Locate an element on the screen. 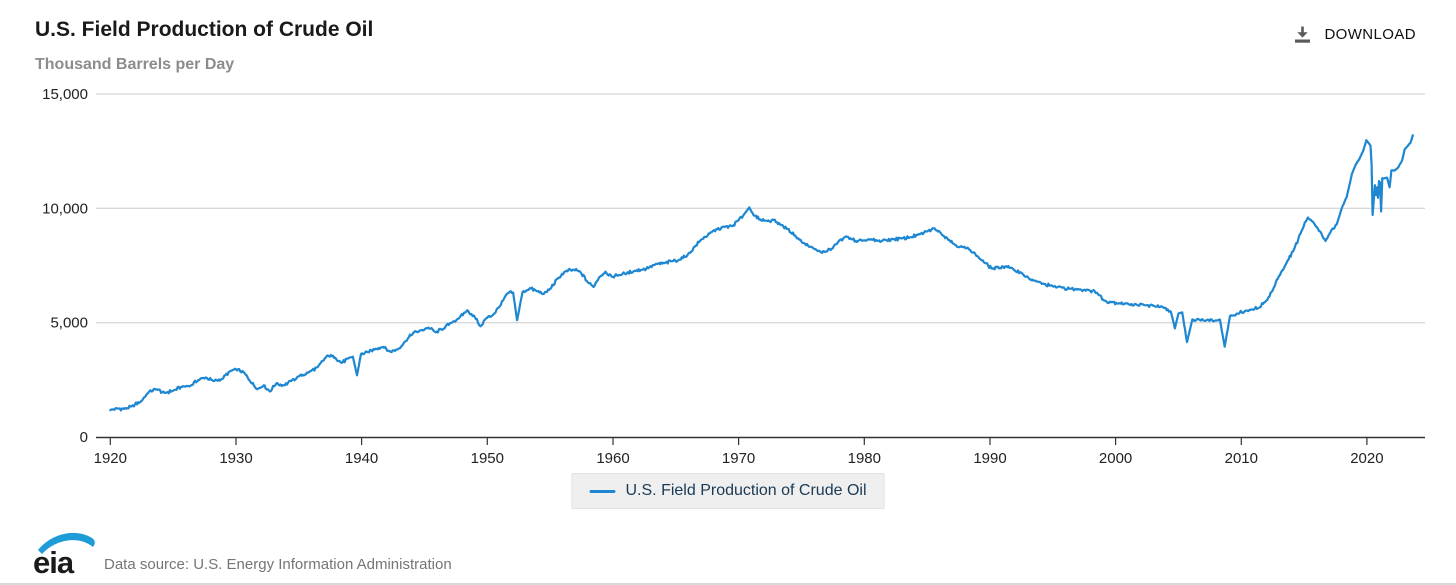 This screenshot has width=1456, height=585. x-tick-label: 1990 is located at coordinates (989, 458).